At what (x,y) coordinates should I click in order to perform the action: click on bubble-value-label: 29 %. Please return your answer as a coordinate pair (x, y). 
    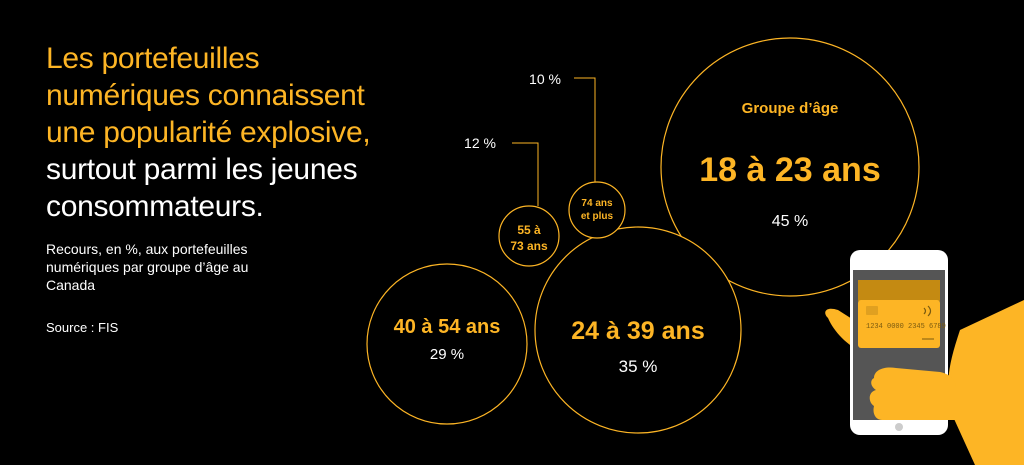
    Looking at the image, I should click on (447, 354).